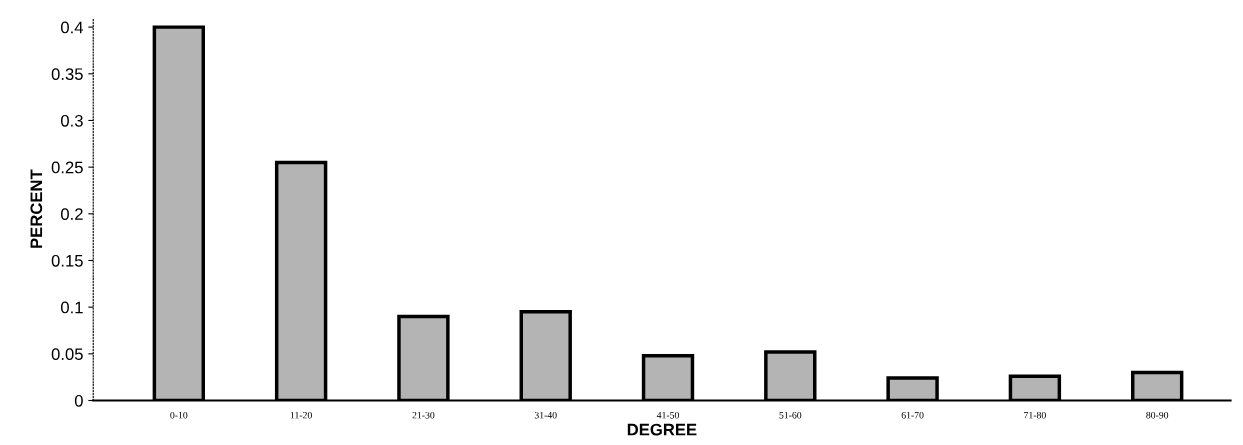  Describe the element at coordinates (67, 354) in the screenshot. I see `y-tick-label: 0.05` at that location.